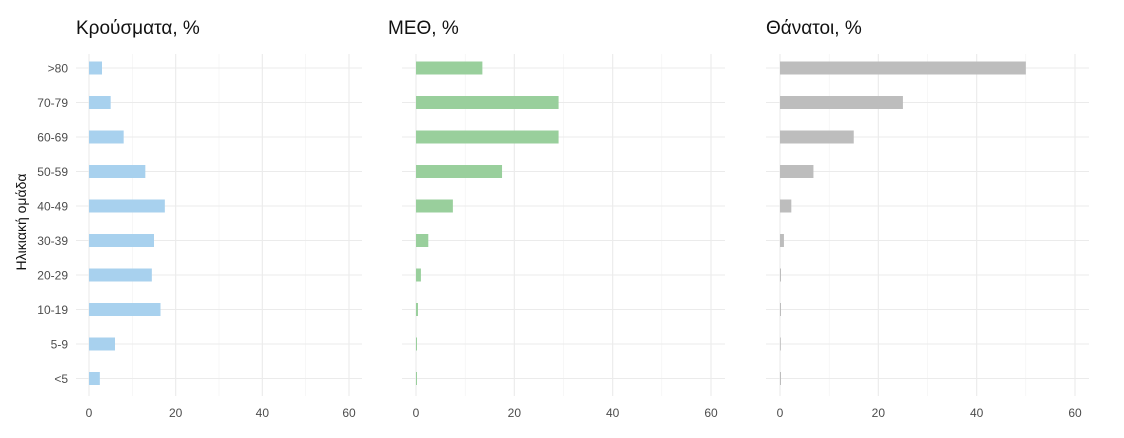 The width and height of the screenshot is (1124, 438). I want to click on y-tick-label: 40-49, so click(52, 207).